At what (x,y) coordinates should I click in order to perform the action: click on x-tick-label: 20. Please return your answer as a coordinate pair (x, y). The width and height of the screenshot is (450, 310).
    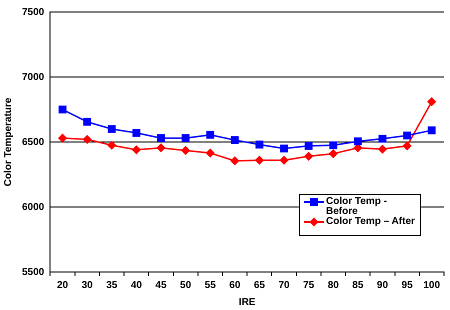
    Looking at the image, I should click on (62, 285).